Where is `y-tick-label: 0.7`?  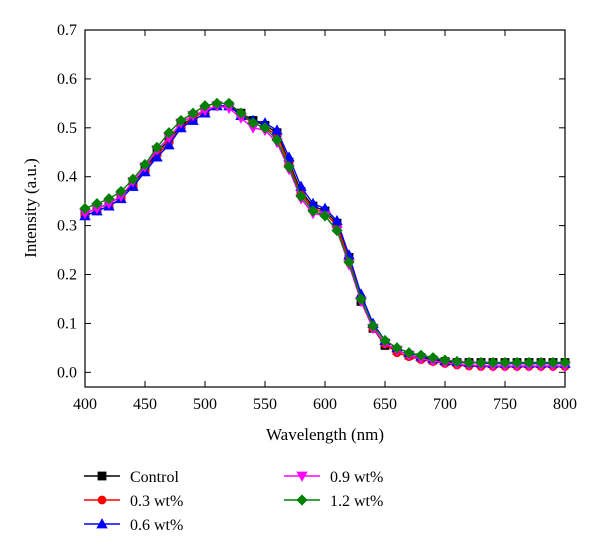 y-tick-label: 0.7 is located at coordinates (67, 30).